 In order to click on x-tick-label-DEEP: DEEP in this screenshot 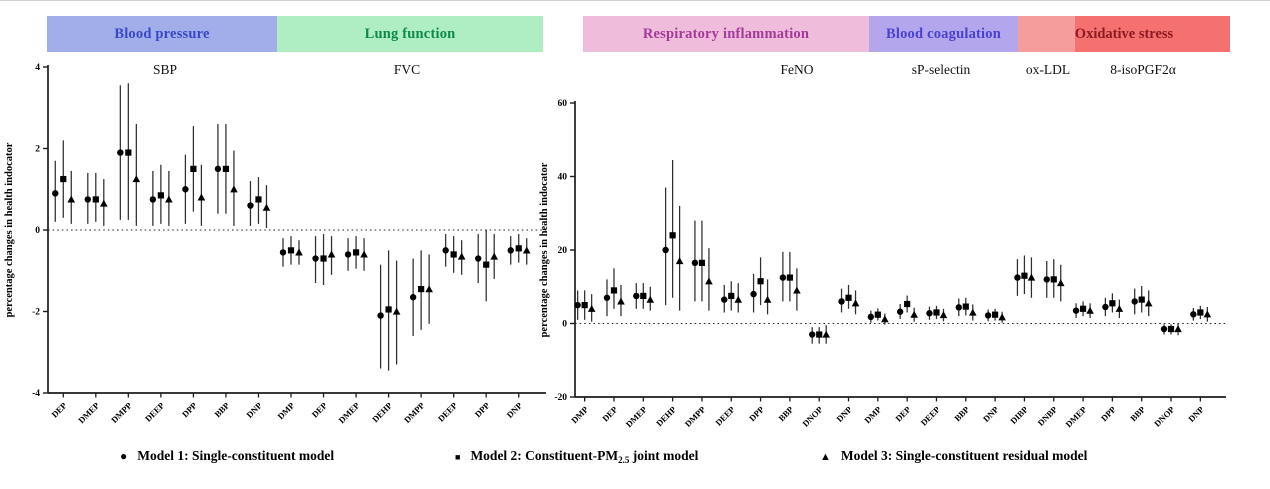, I will do `click(154, 411)`.